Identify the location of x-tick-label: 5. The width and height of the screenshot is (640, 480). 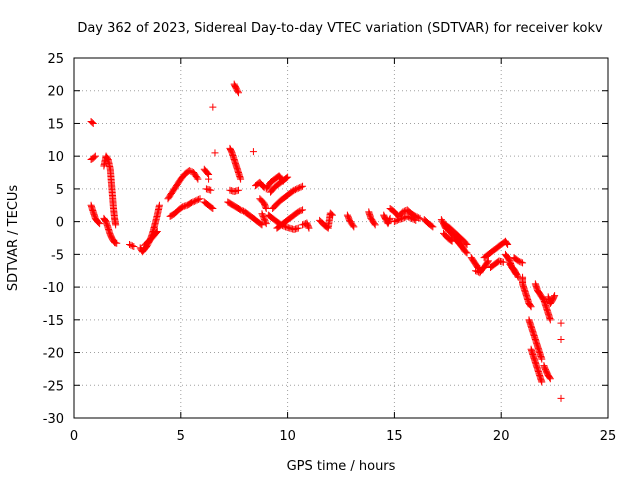
(181, 436).